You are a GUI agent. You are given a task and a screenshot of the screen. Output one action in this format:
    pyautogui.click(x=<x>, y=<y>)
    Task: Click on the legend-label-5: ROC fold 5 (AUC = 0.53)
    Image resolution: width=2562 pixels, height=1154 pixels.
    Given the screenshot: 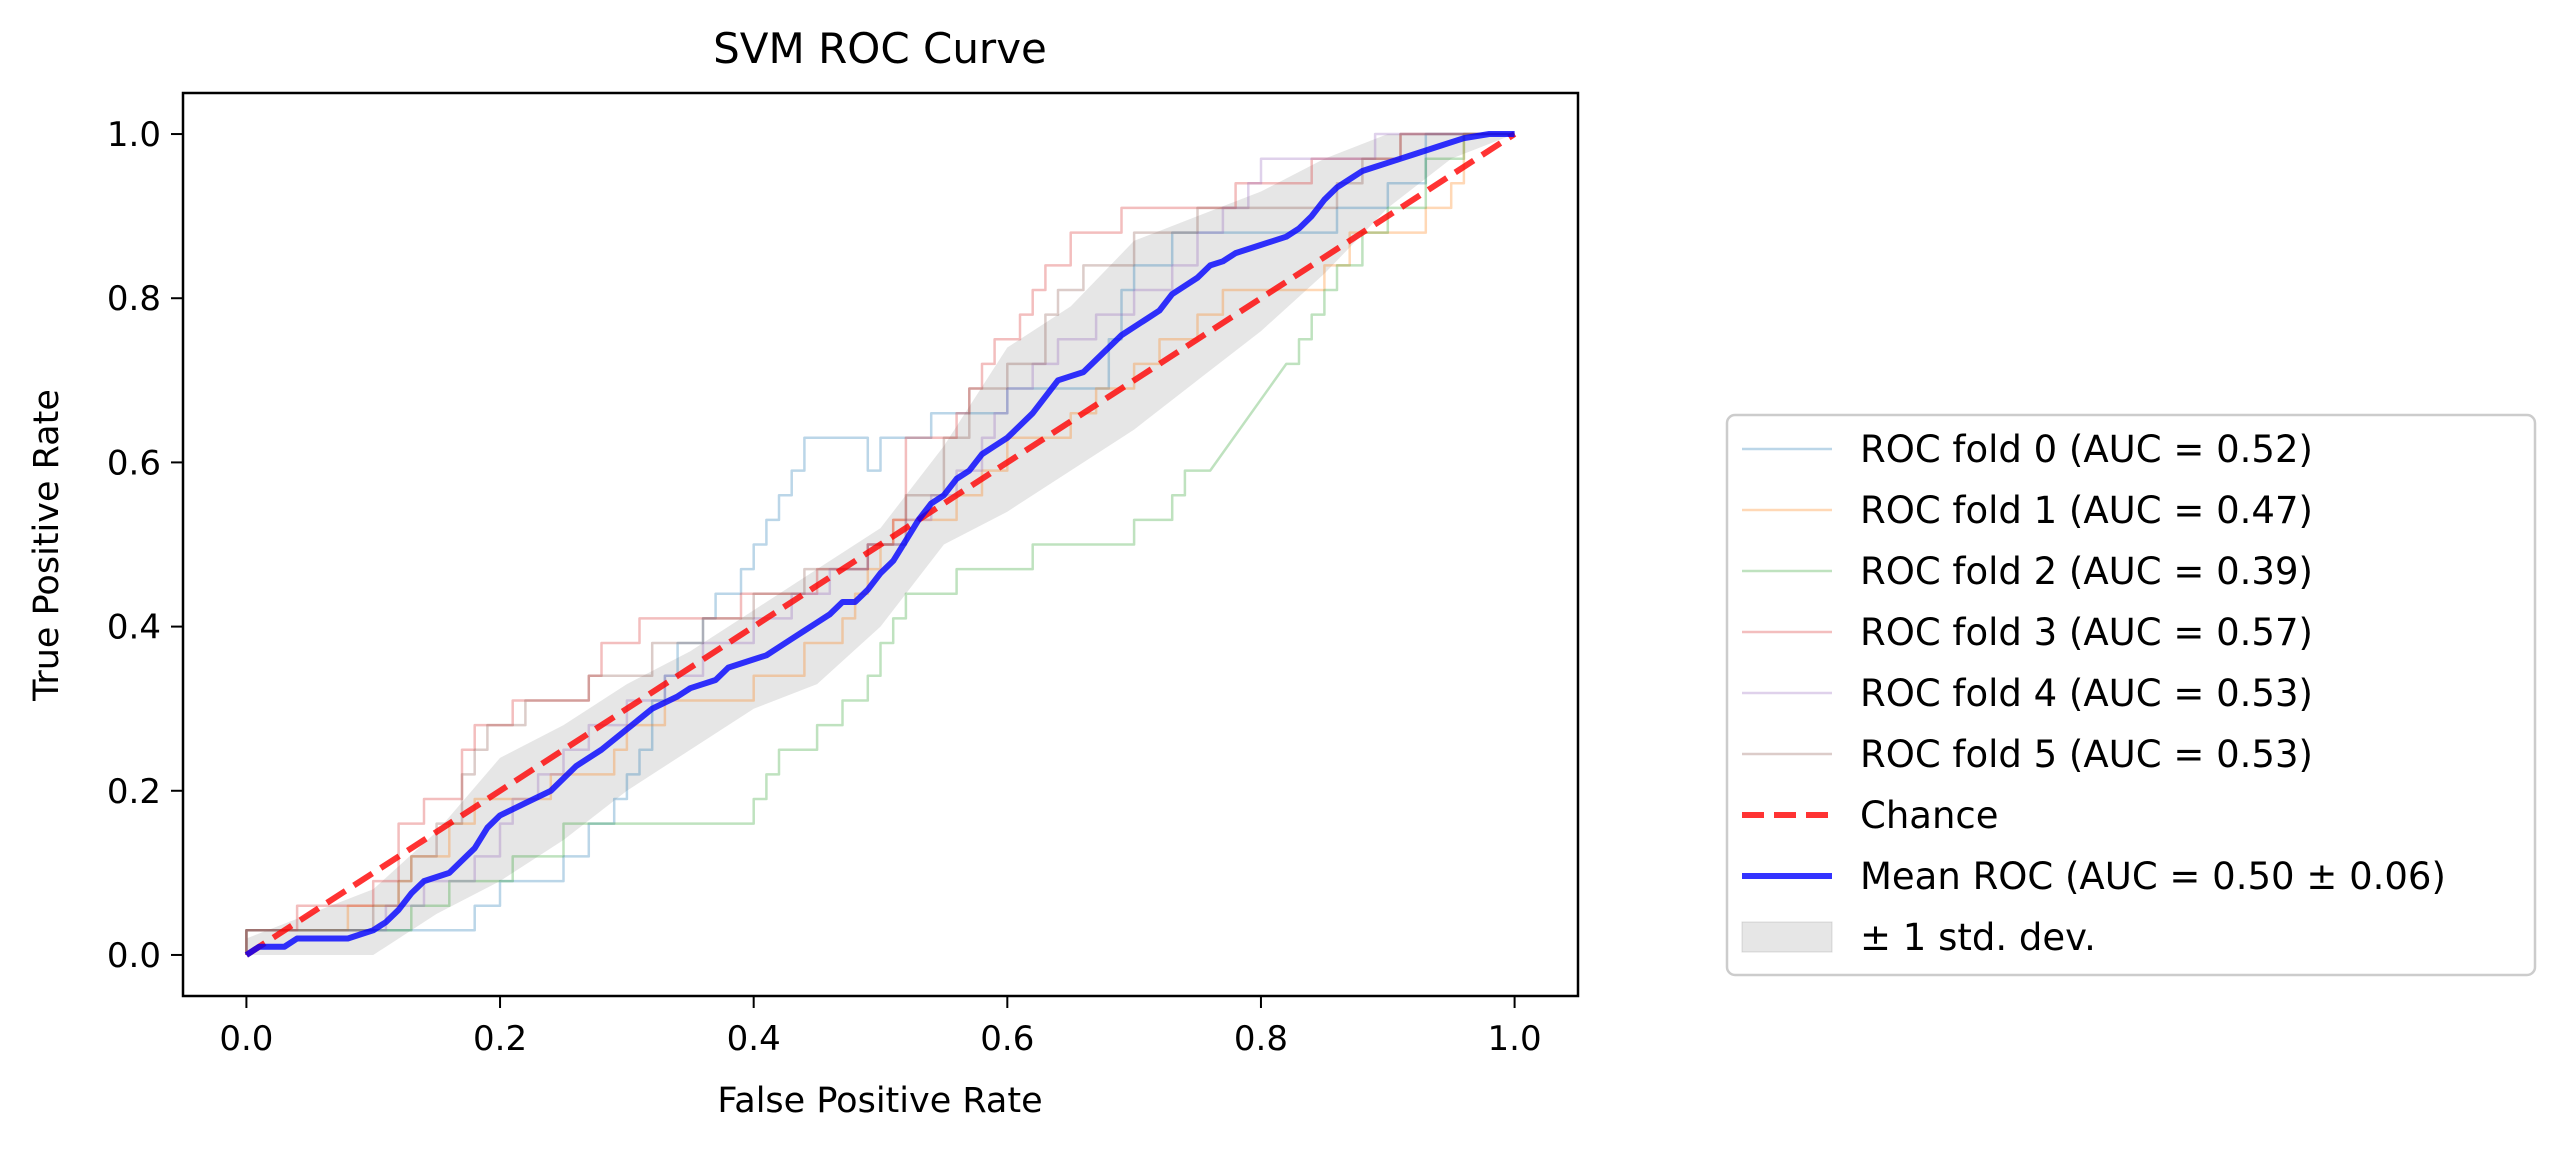 What is the action you would take?
    pyautogui.click(x=2086, y=754)
    